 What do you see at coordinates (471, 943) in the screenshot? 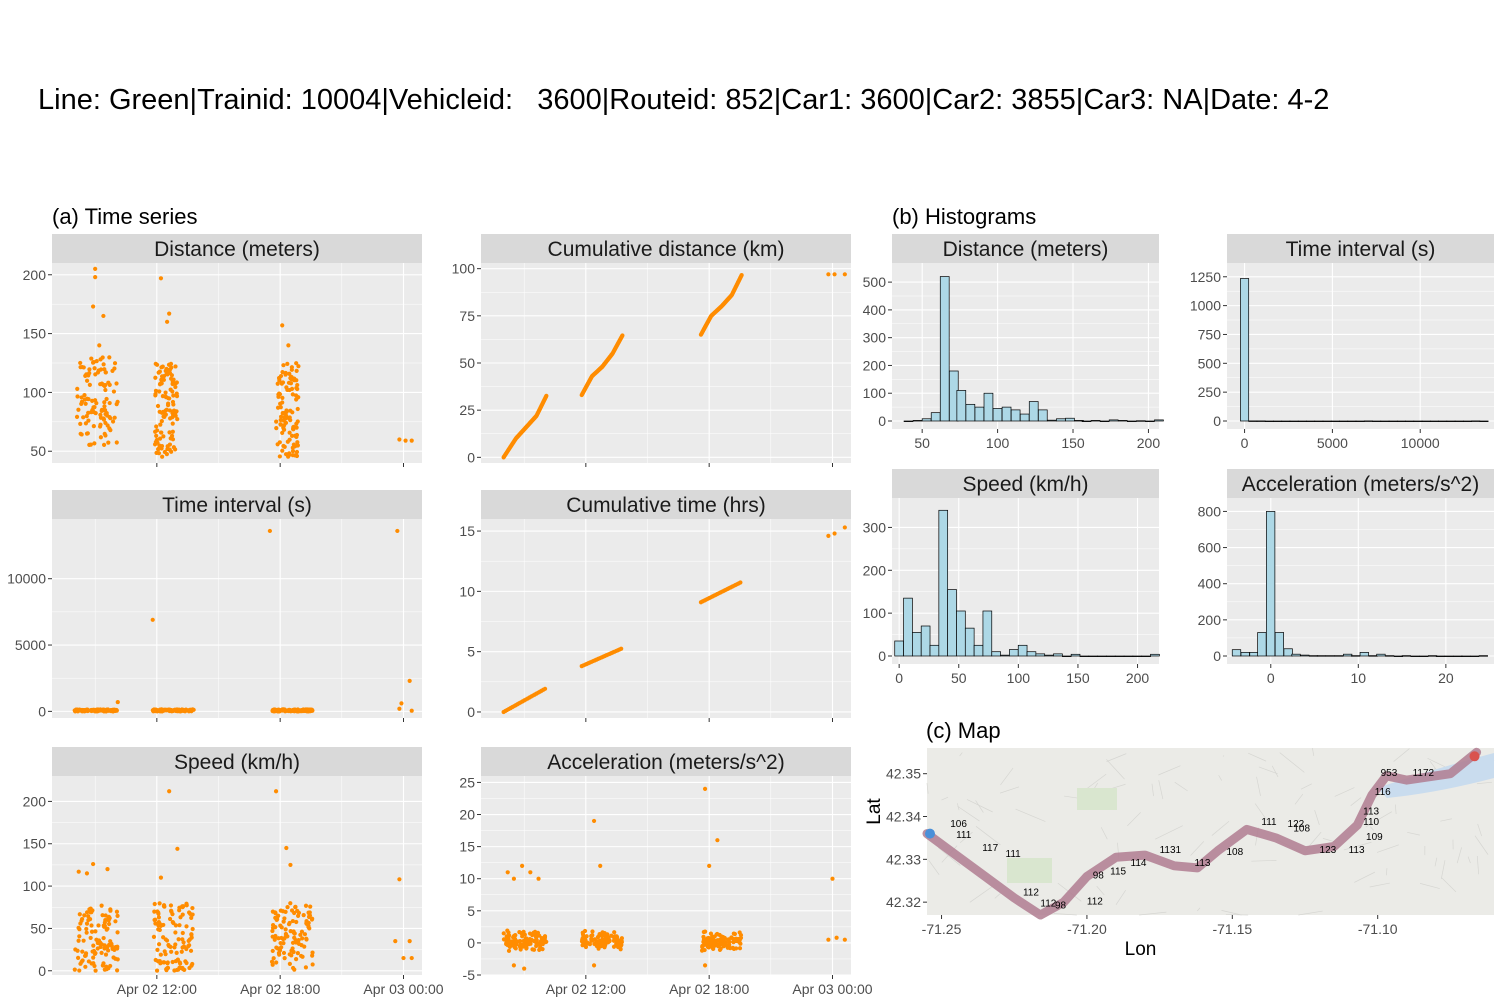
I see `y-tick-label: 0` at bounding box center [471, 943].